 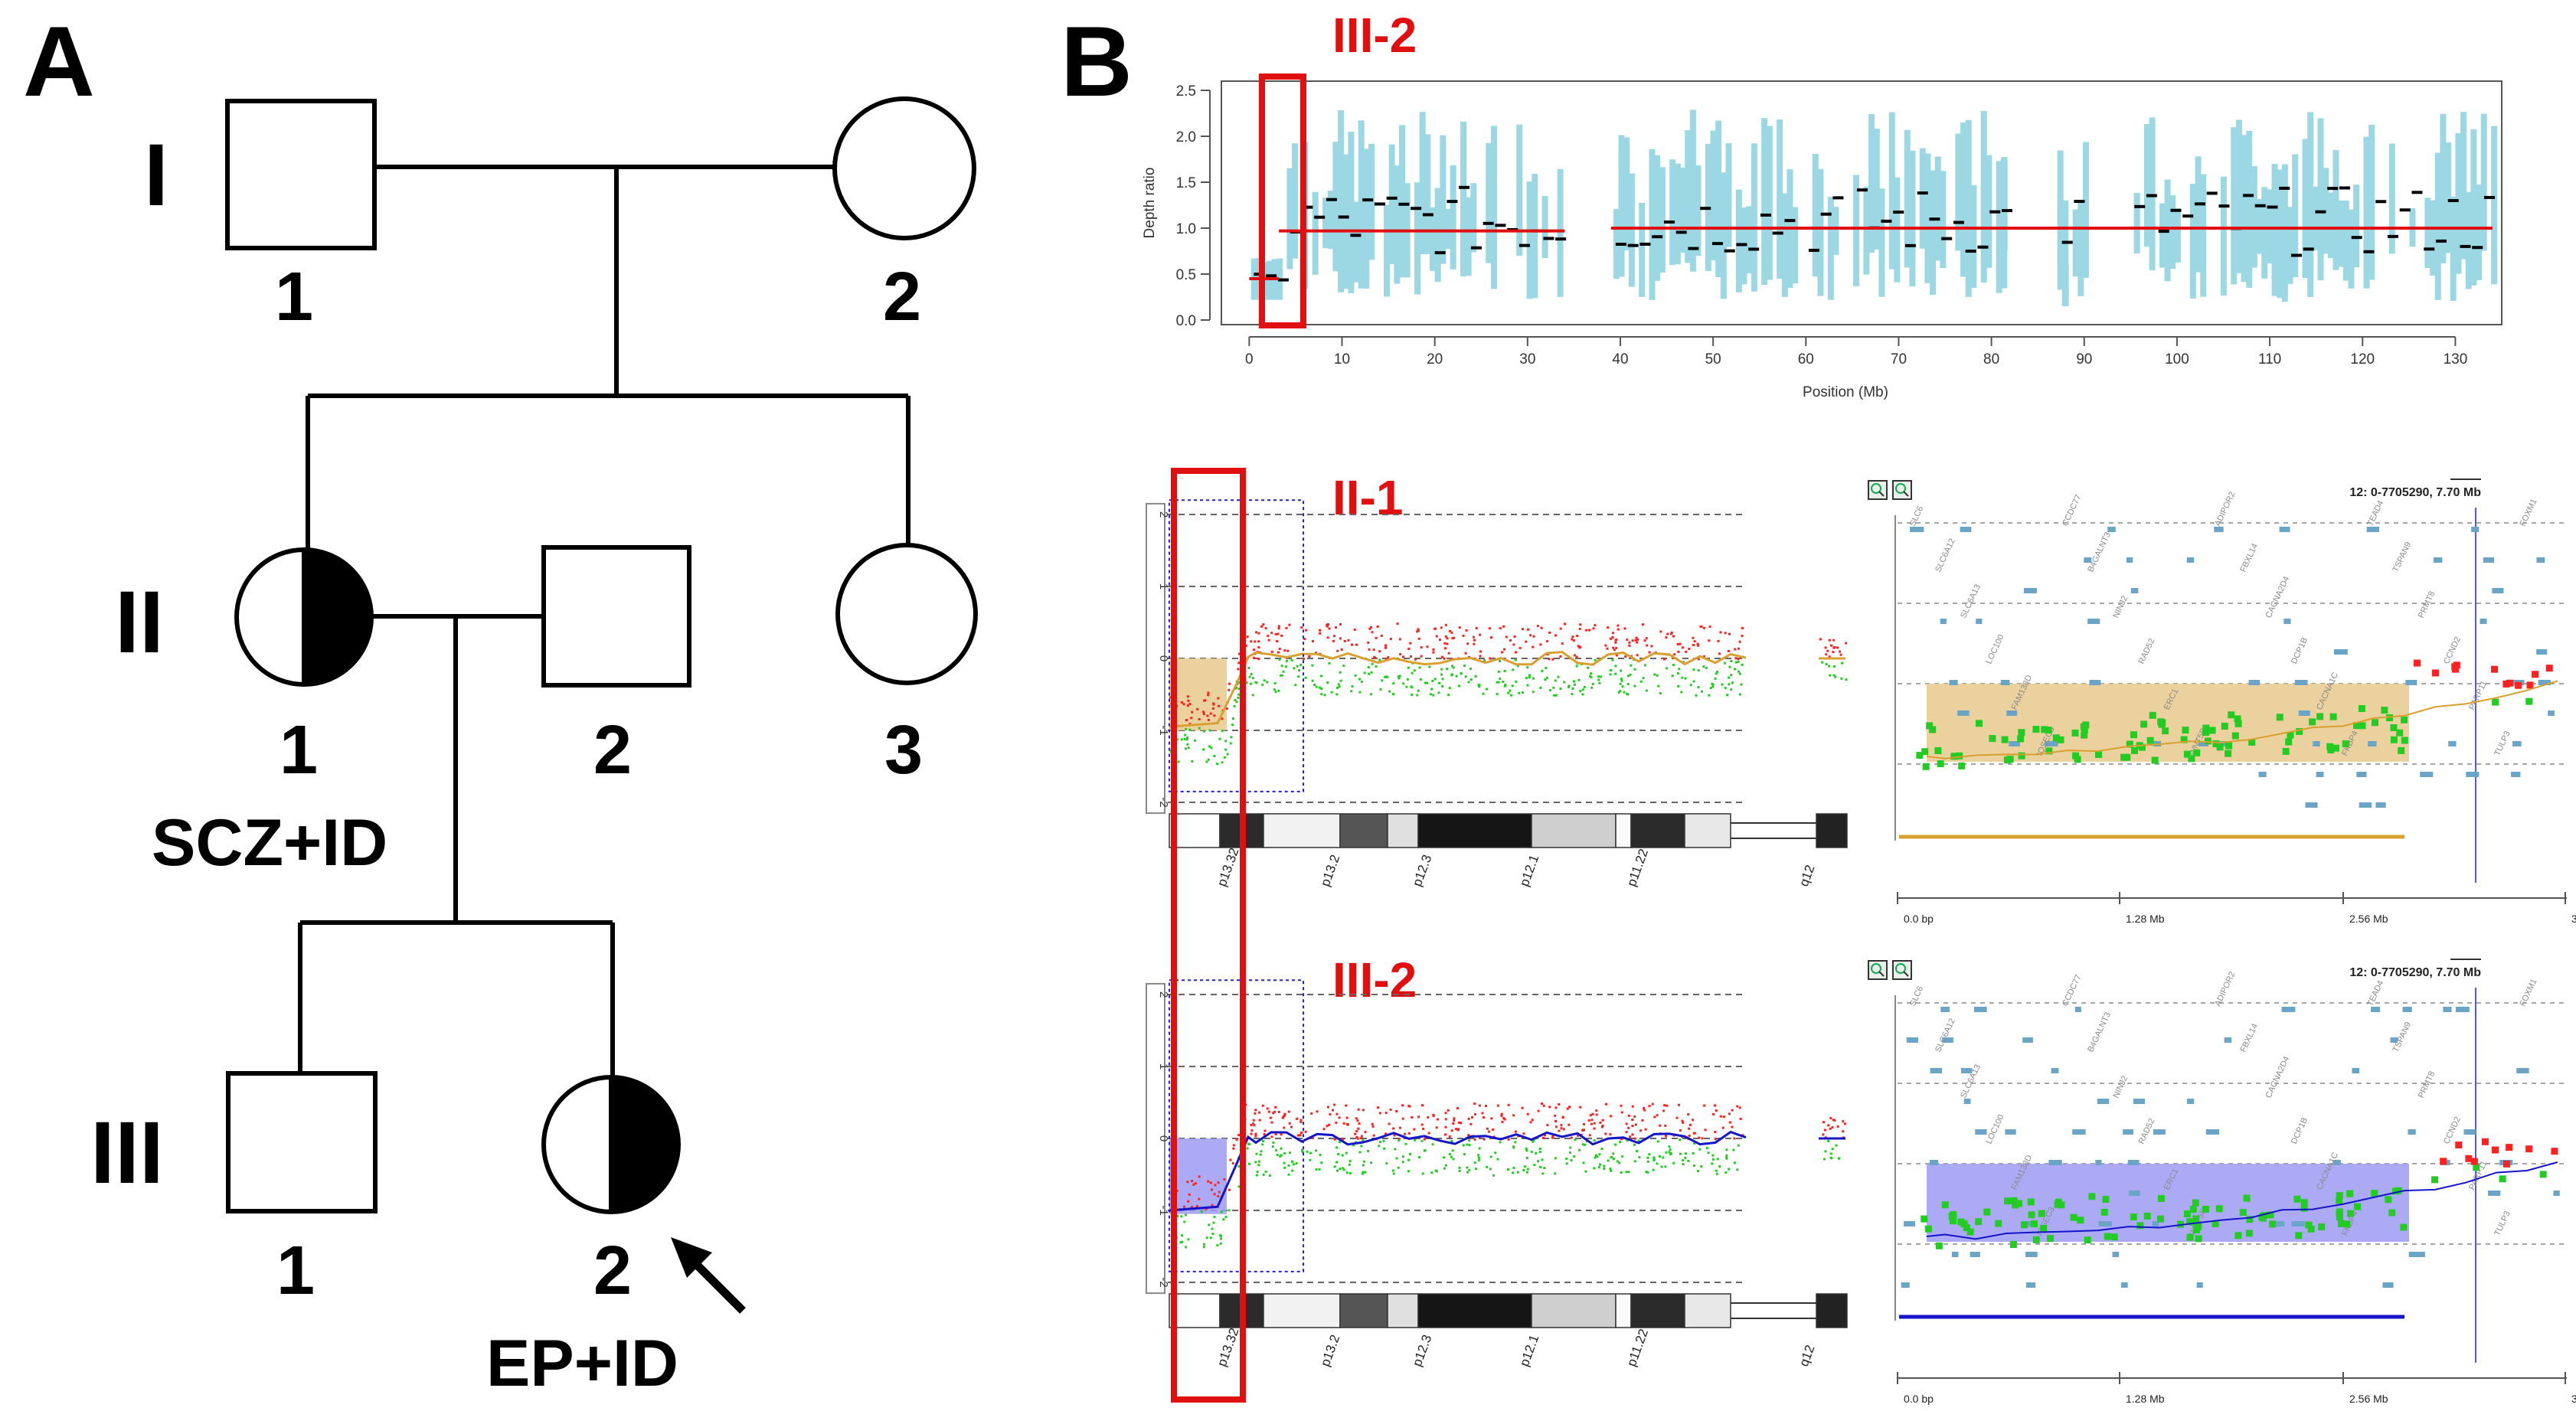 I want to click on zoom-x-tick-label: 3.85 Mb, so click(x=2573, y=1399).